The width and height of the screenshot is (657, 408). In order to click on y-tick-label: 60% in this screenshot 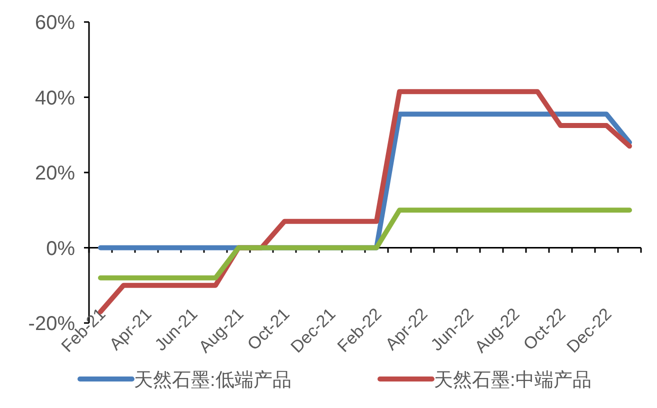, I will do `click(55, 23)`.